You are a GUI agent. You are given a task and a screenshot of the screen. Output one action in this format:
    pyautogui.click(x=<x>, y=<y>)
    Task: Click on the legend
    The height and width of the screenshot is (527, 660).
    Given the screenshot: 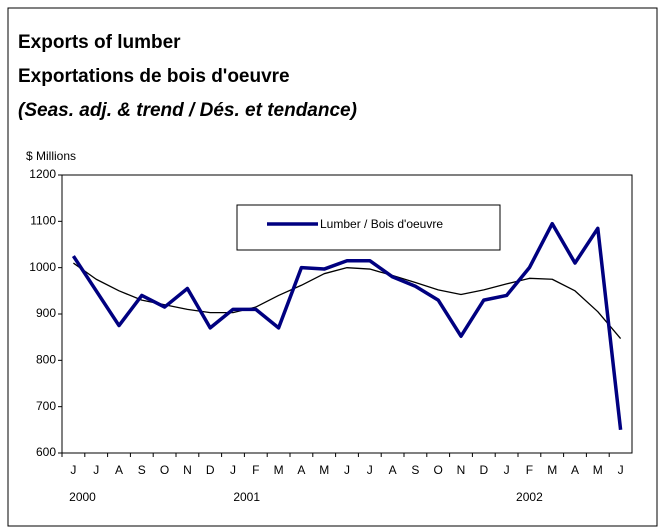 What is the action you would take?
    pyautogui.click(x=368, y=227)
    